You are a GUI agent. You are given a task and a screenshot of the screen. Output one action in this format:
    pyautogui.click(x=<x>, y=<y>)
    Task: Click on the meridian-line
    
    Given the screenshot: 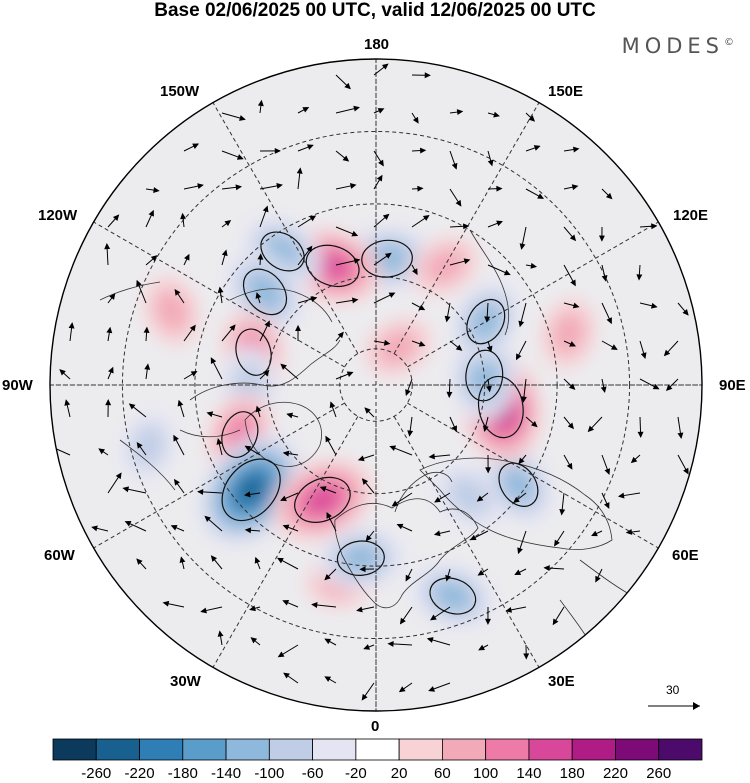 What is the action you would take?
    pyautogui.click(x=285, y=542)
    